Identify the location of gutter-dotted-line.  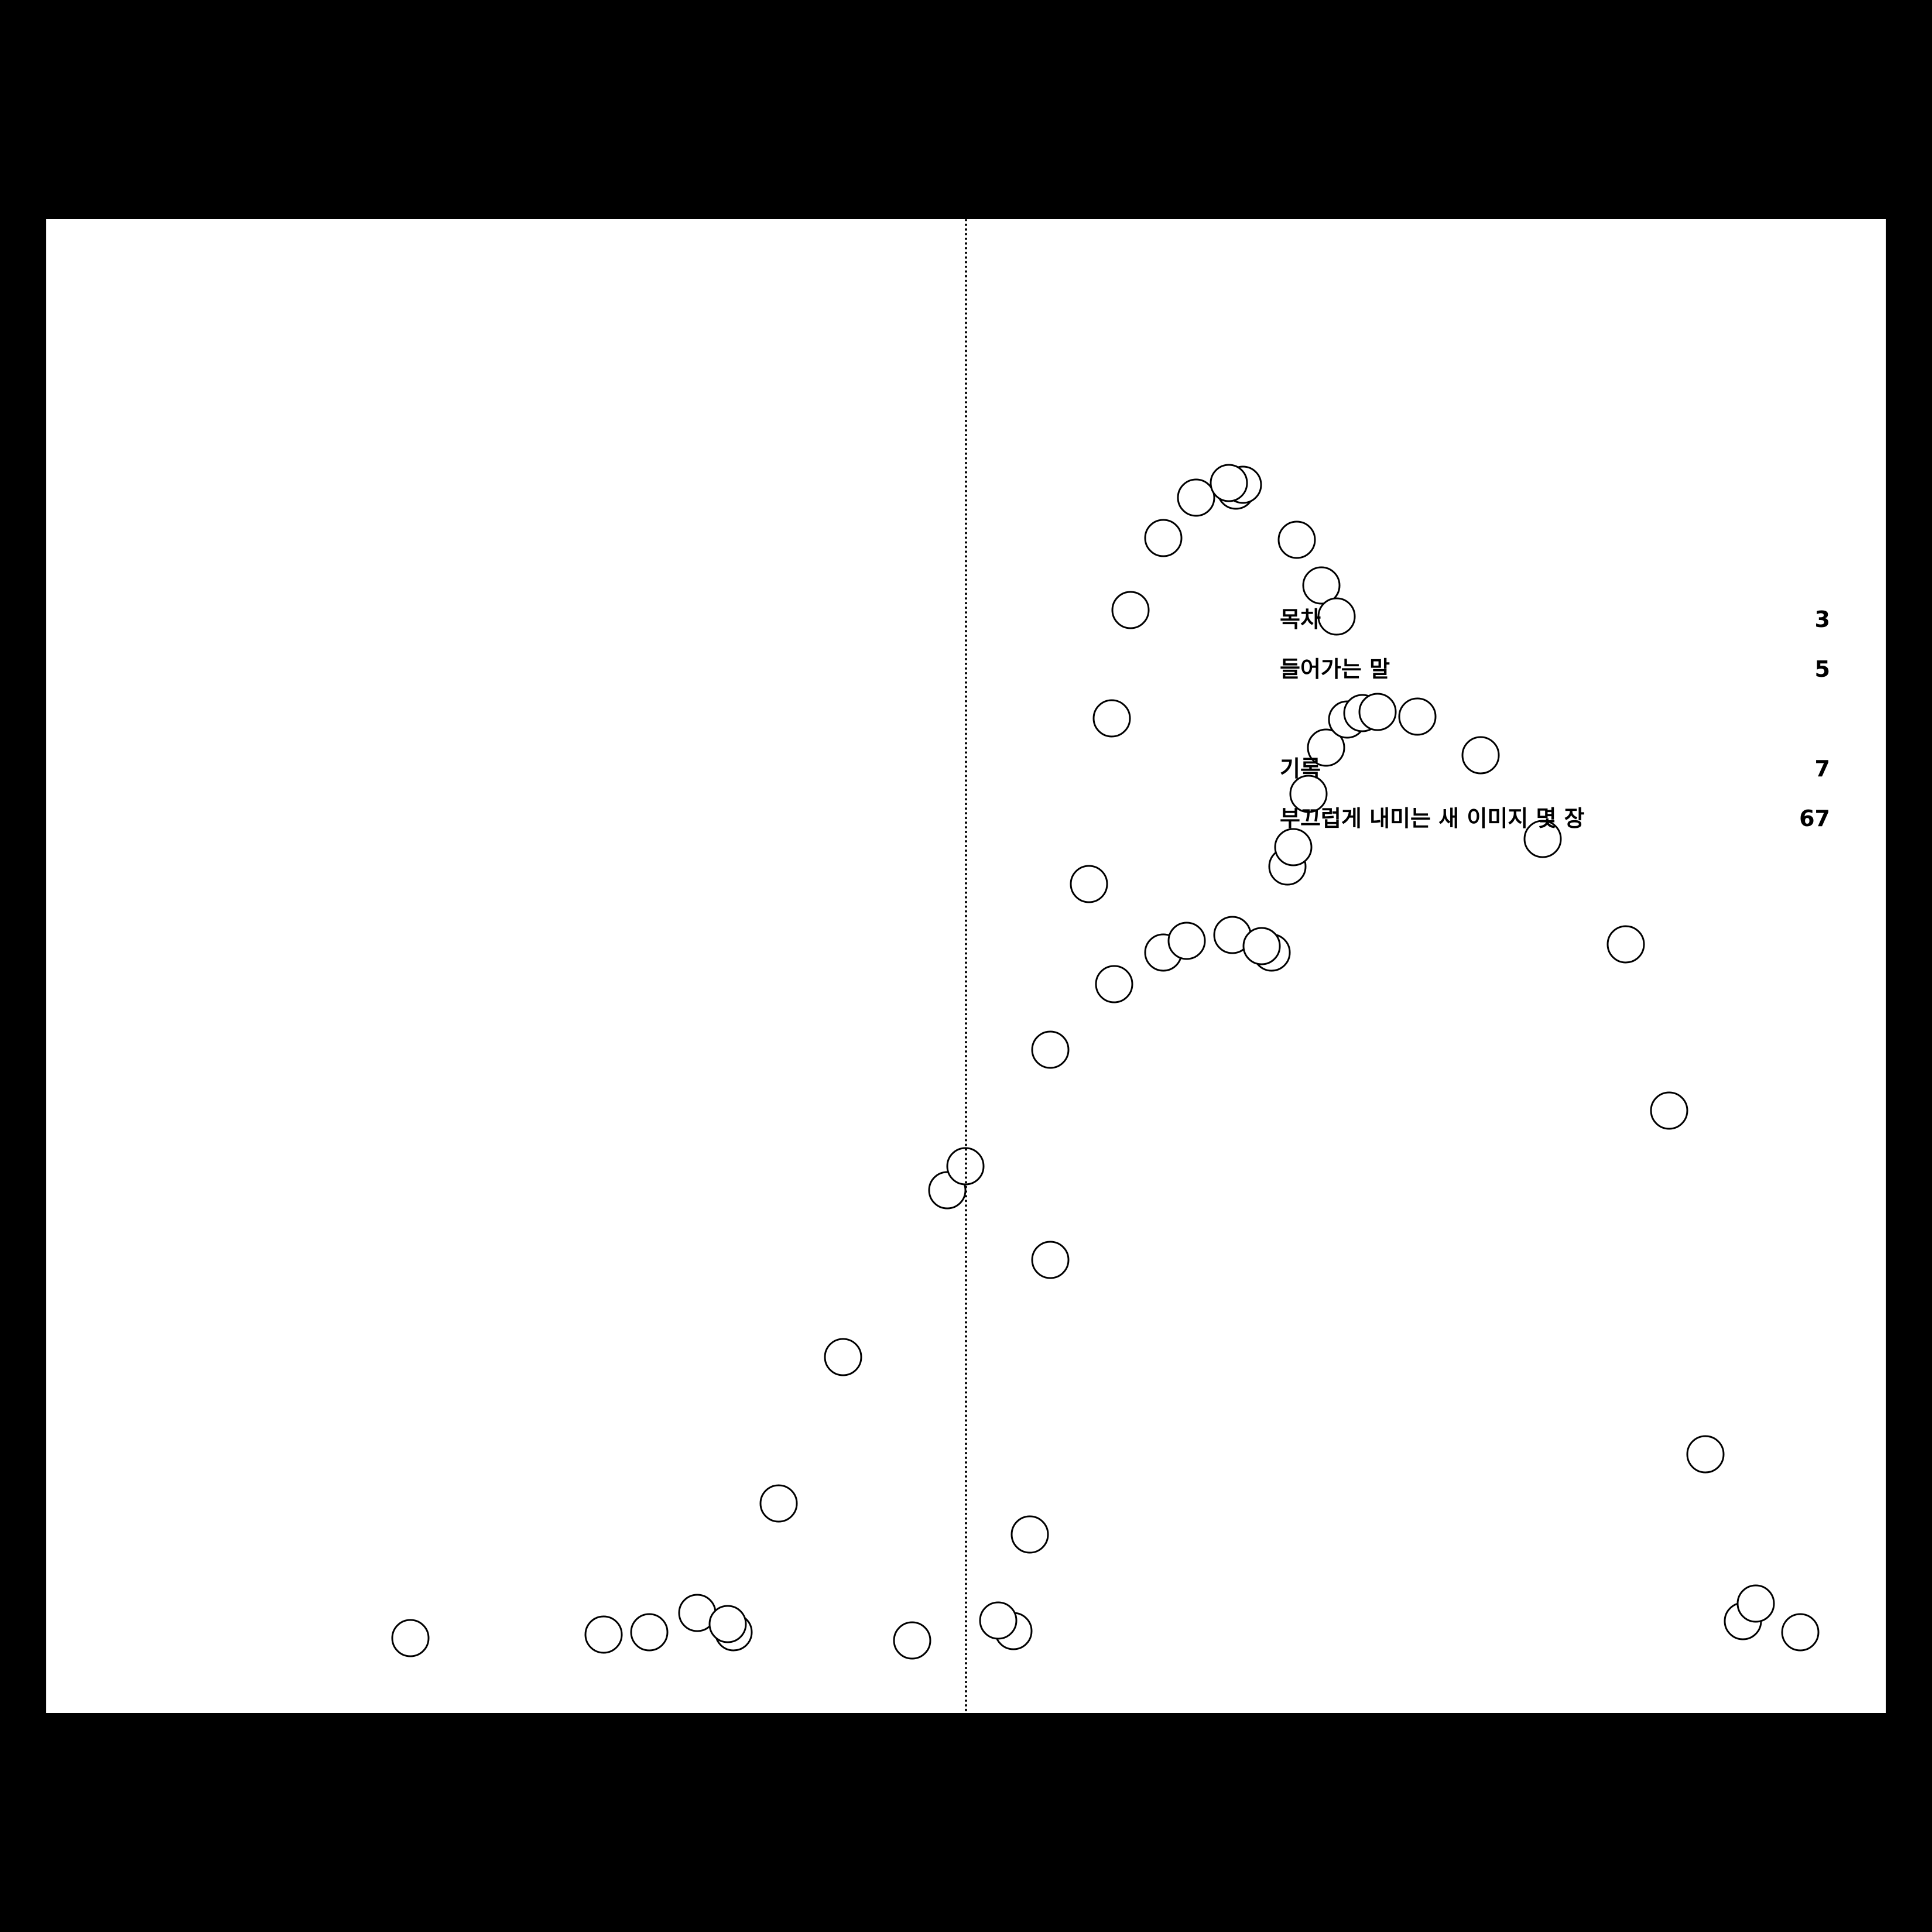
(966, 966).